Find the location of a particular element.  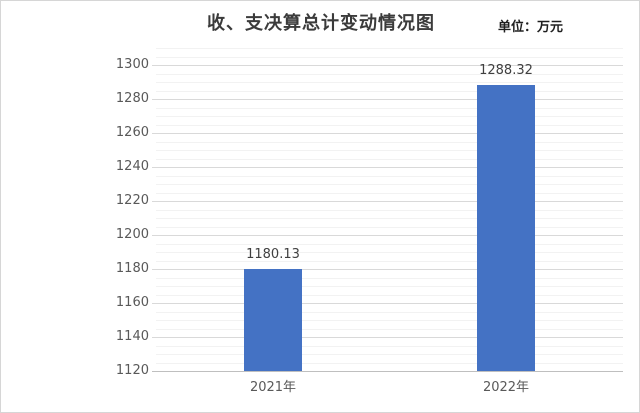

x-axis-line is located at coordinates (387, 371).